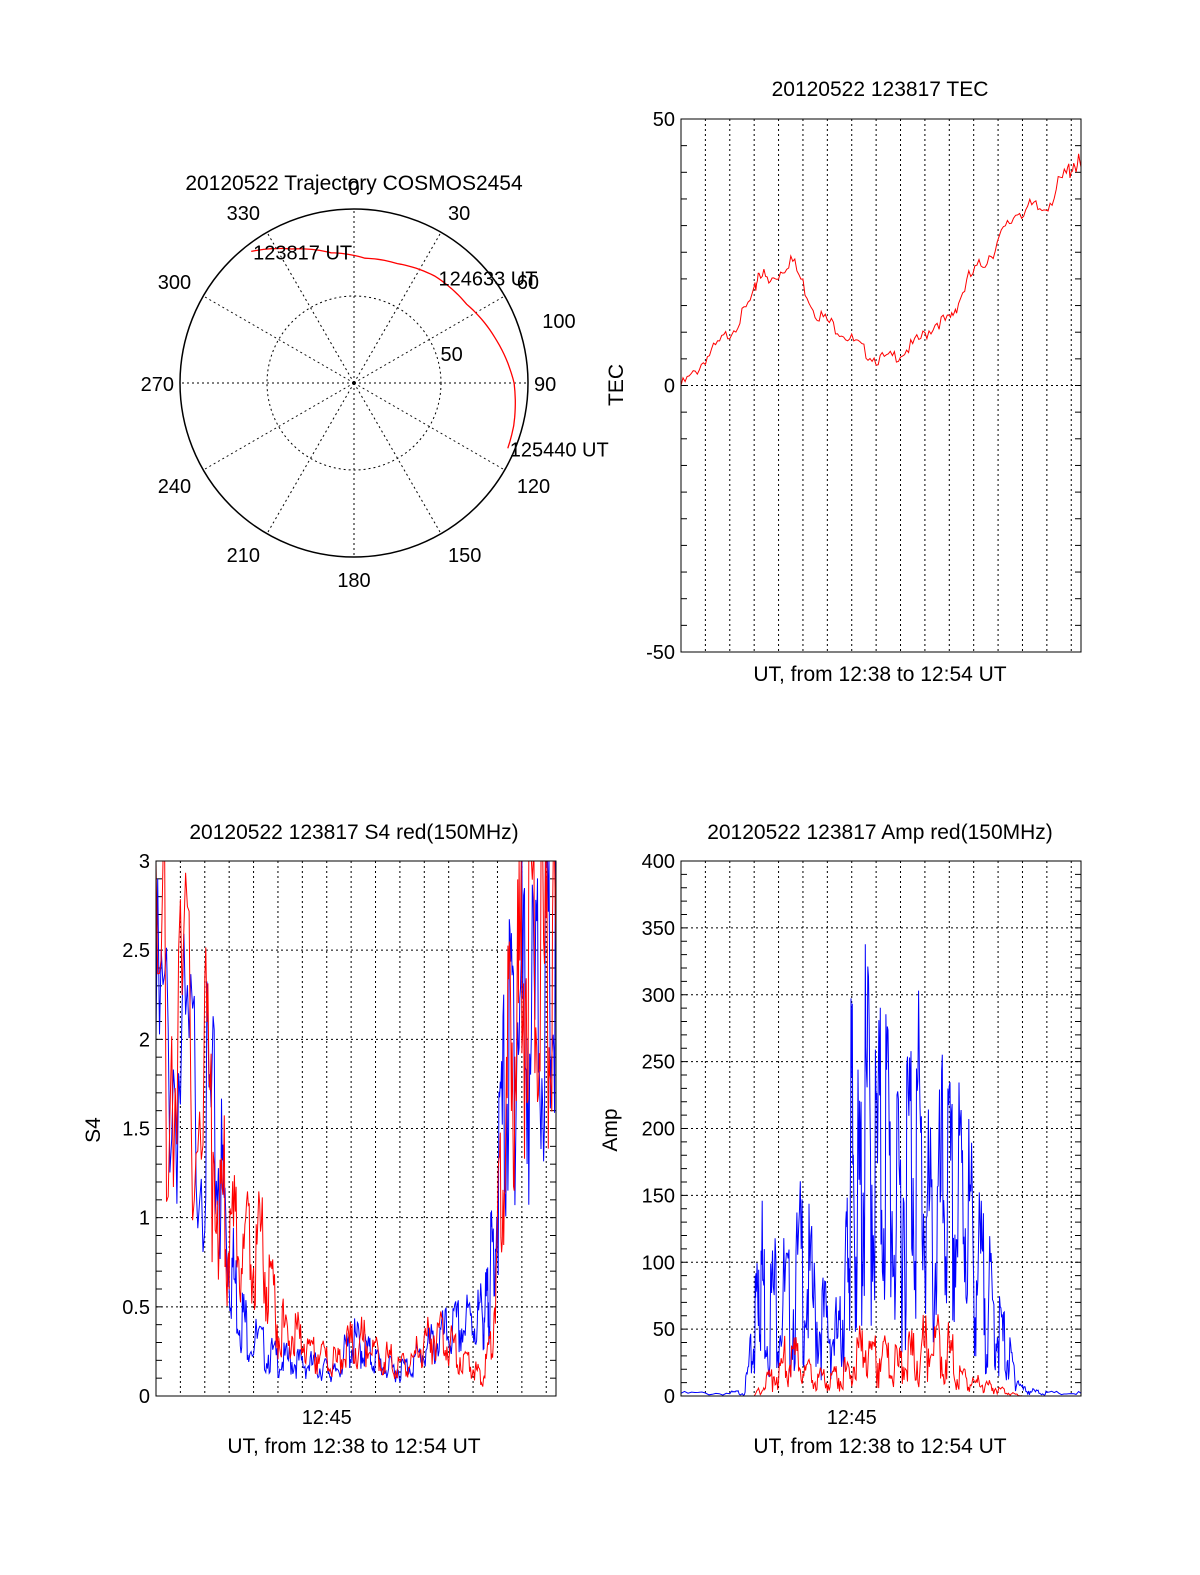  I want to click on trajectory-chart-title: 20120522 Trajectory COSMOS2454, so click(354, 183).